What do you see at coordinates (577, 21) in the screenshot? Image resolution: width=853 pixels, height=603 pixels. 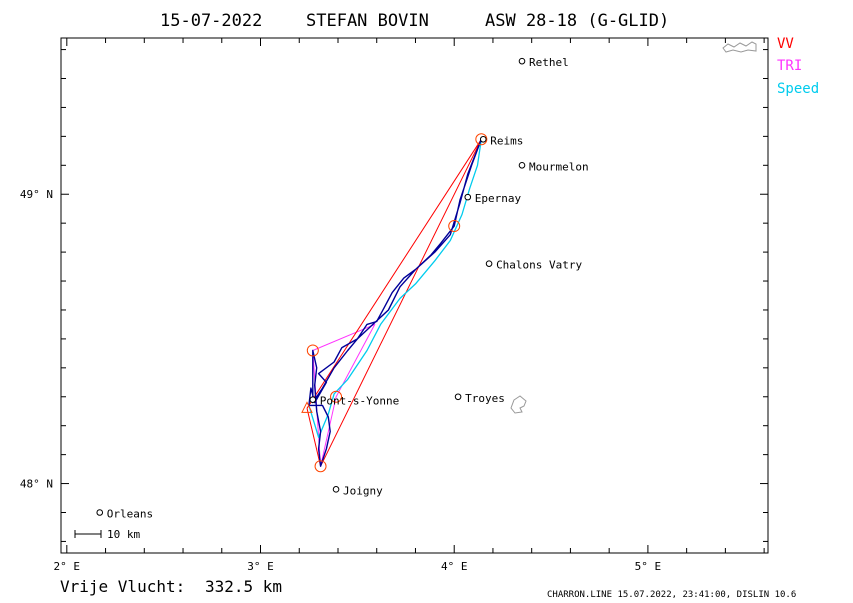 I see `title-glider: ASW 28-18 (G-GLID)` at bounding box center [577, 21].